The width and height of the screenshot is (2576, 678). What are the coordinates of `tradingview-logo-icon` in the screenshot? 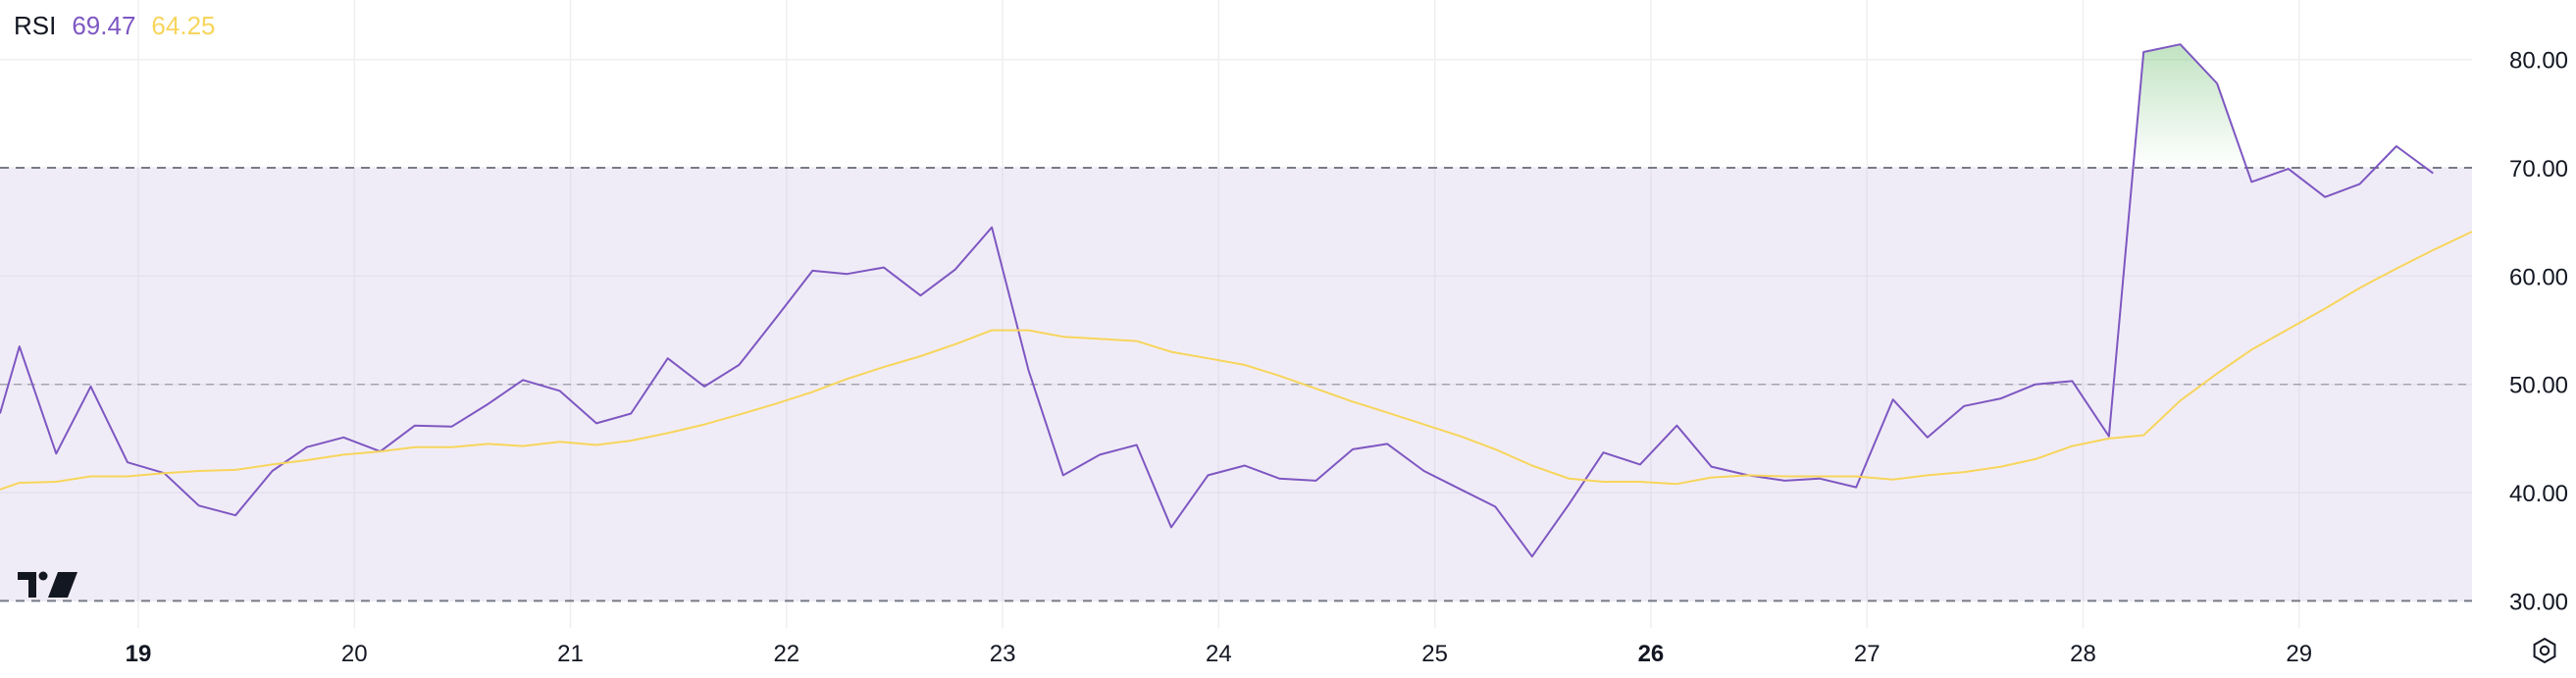 It's located at (47, 585).